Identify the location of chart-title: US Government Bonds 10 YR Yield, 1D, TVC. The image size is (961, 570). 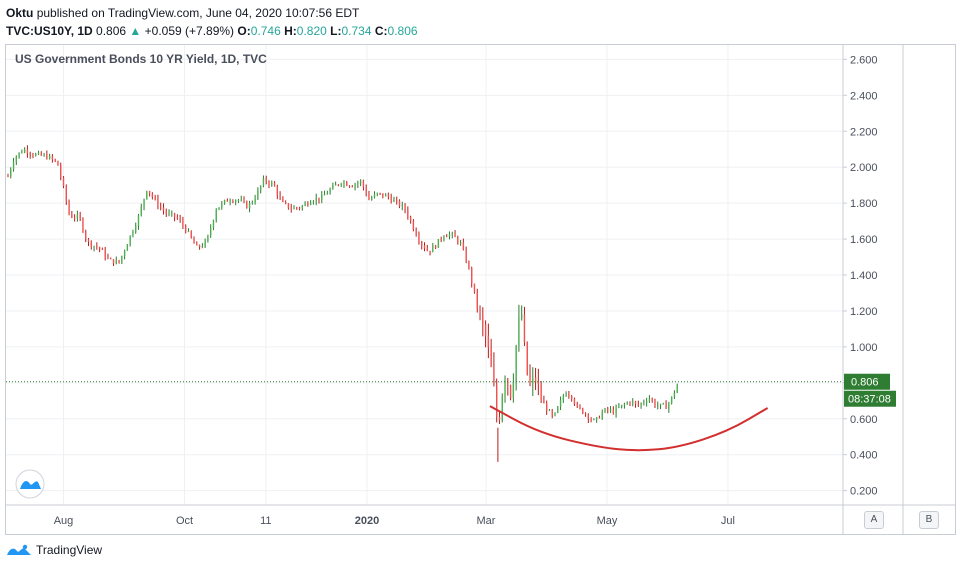
(141, 59).